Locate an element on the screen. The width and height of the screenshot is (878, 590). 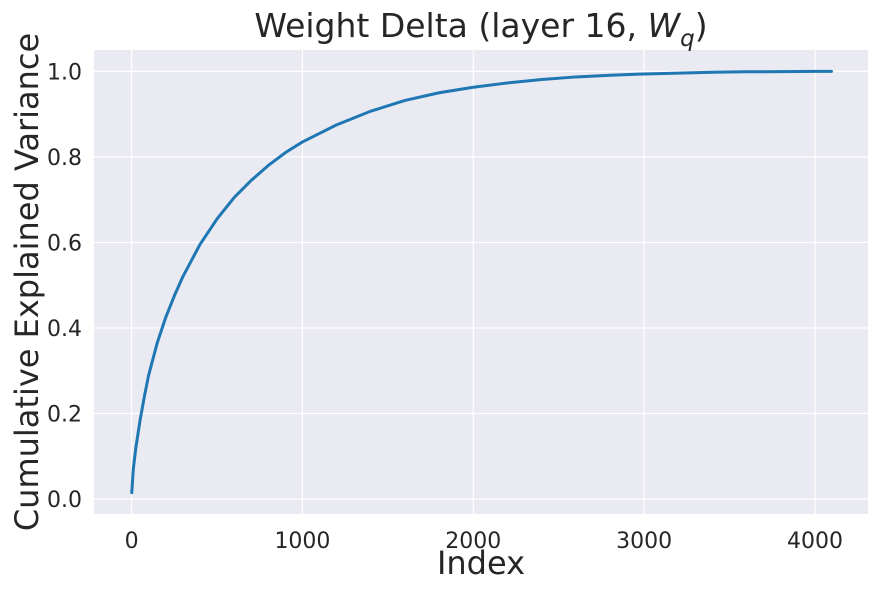
x-tick-labels: 0 1000 2000 3000 4000 is located at coordinates (484, 541).